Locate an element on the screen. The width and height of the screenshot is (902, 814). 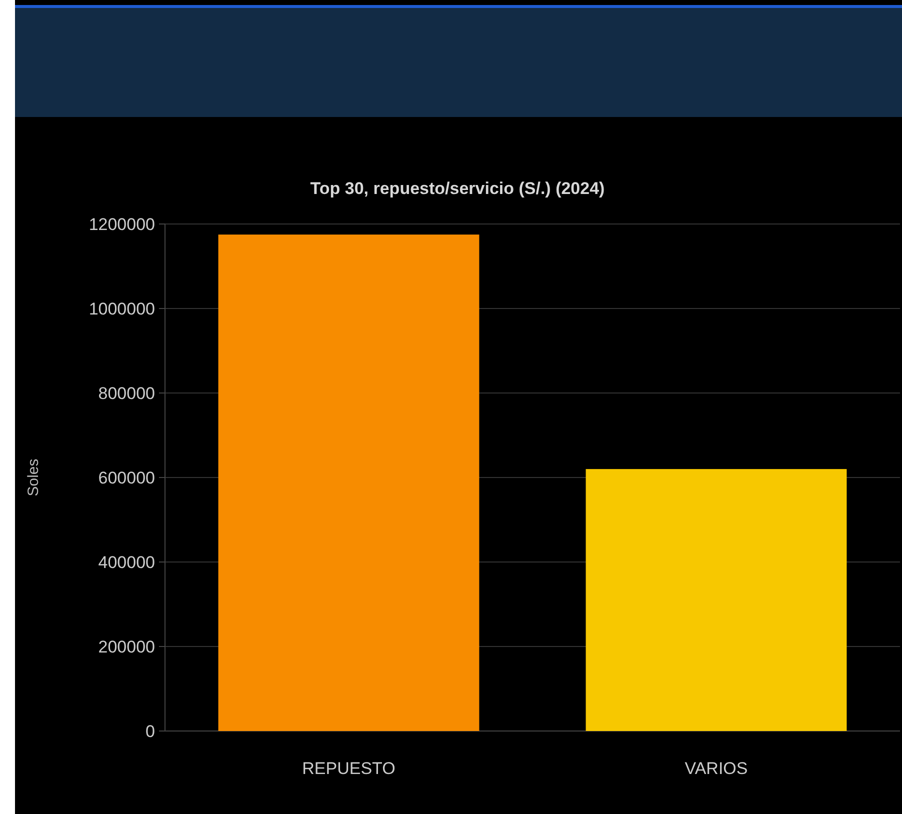
y-tick-label: 200000 is located at coordinates (126, 646).